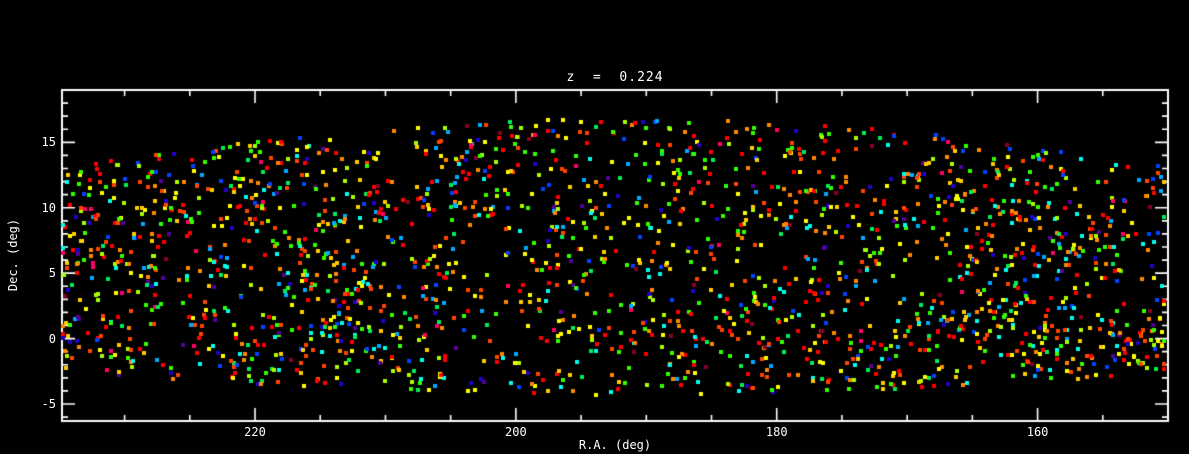  I want to click on y-axis-label: Dec. (deg), so click(13, 255).